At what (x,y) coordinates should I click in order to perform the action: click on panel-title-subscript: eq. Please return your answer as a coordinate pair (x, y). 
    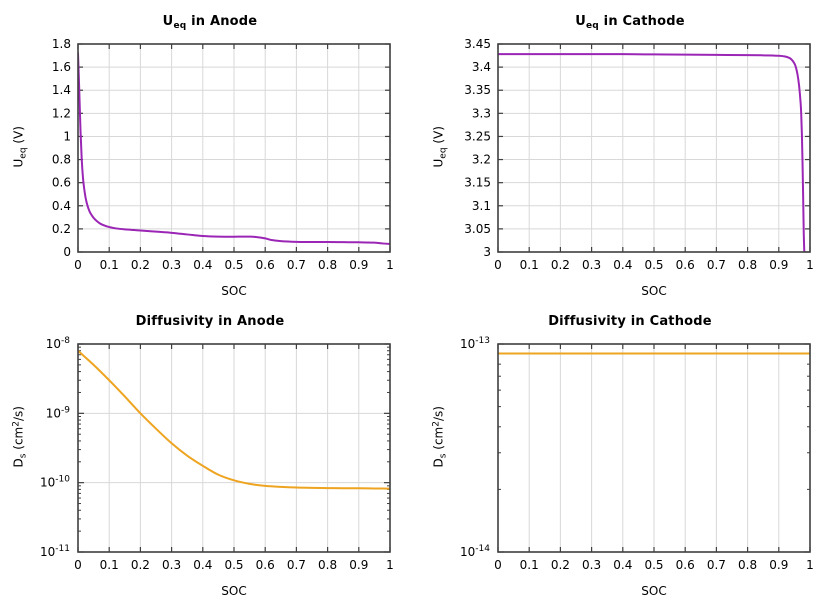
    Looking at the image, I should click on (180, 26).